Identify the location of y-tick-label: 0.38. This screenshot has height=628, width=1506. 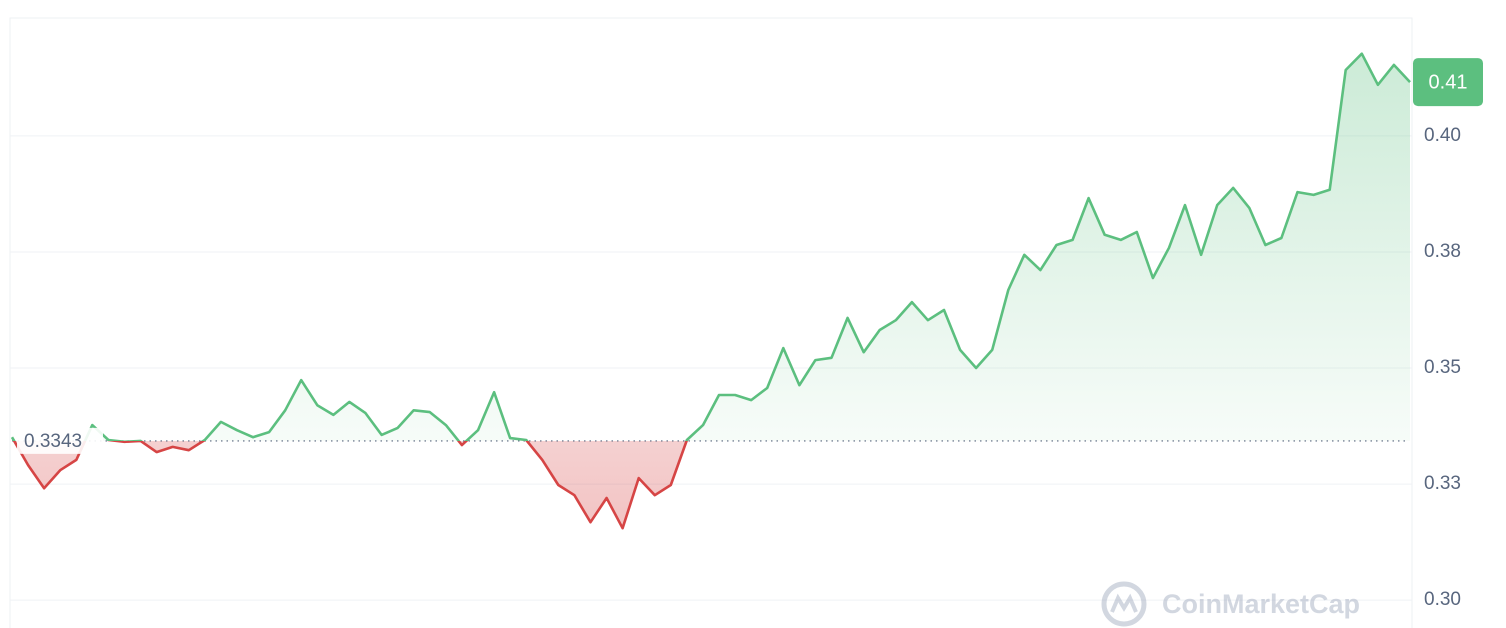
(1442, 251).